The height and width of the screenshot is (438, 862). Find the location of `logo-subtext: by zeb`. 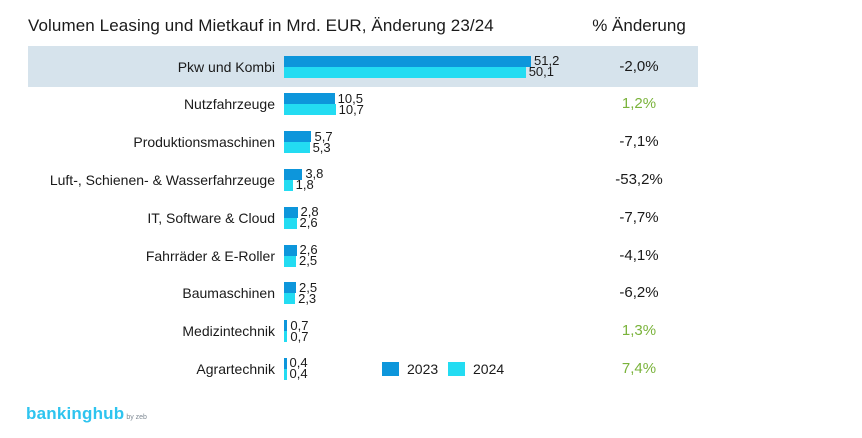

logo-subtext: by zeb is located at coordinates (136, 417).